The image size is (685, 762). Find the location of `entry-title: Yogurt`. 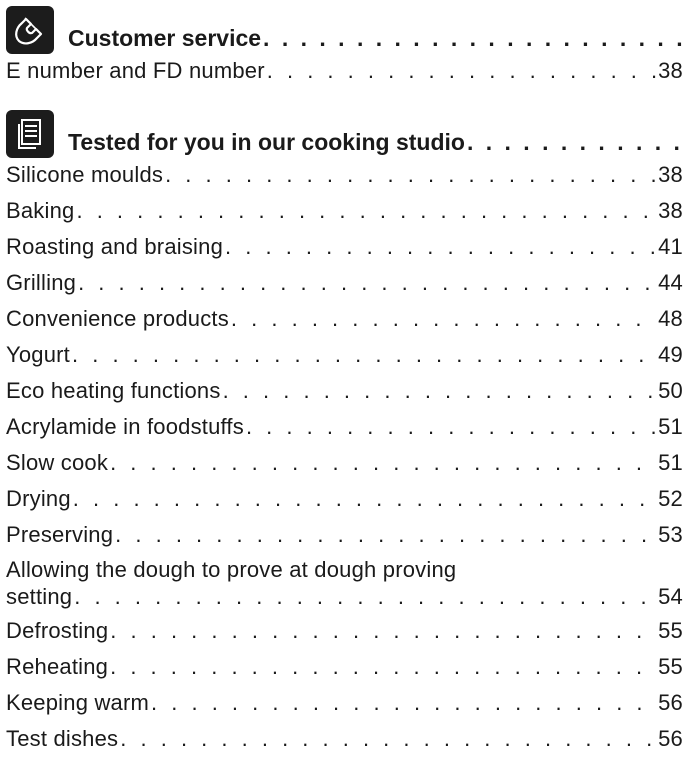

entry-title: Yogurt is located at coordinates (38, 354).